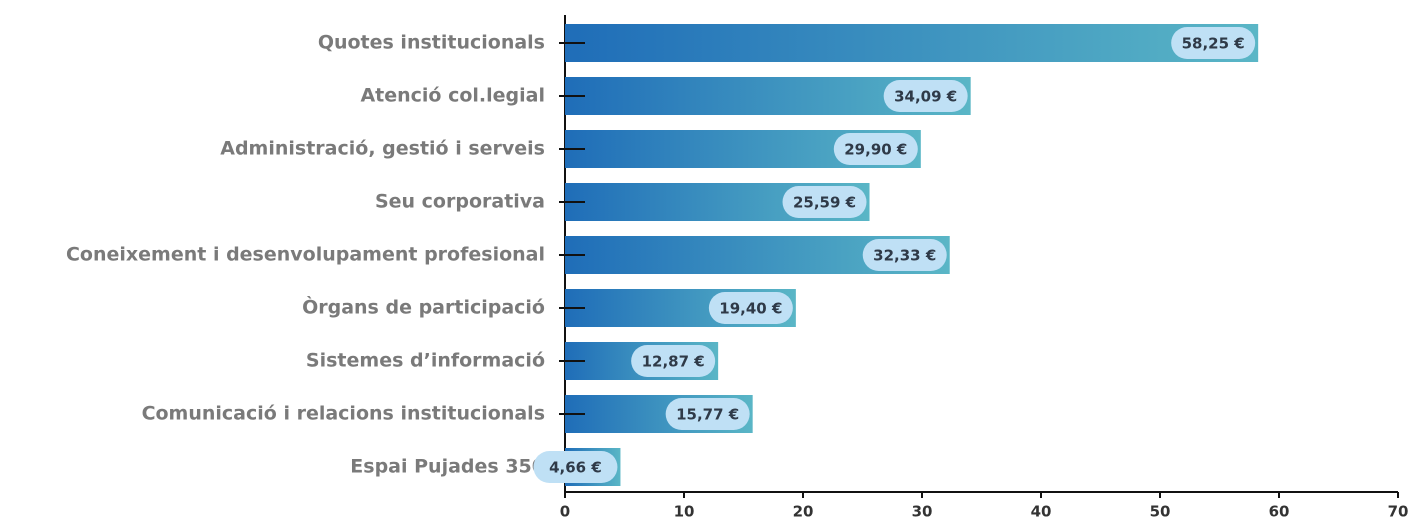 This screenshot has width=1410, height=522. I want to click on value-label: 15,77 €, so click(707, 415).